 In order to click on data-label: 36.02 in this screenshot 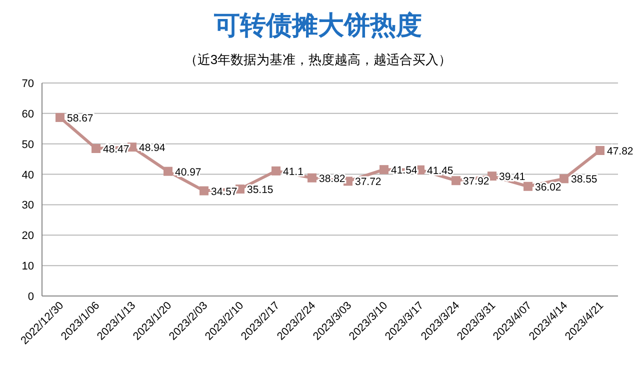, I will do `click(548, 187)`.